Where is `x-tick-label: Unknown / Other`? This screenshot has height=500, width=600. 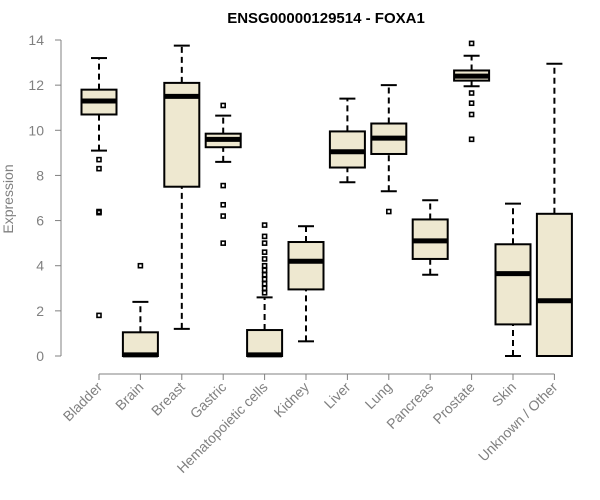 x-tick-label: Unknown / Other is located at coordinates (518, 422).